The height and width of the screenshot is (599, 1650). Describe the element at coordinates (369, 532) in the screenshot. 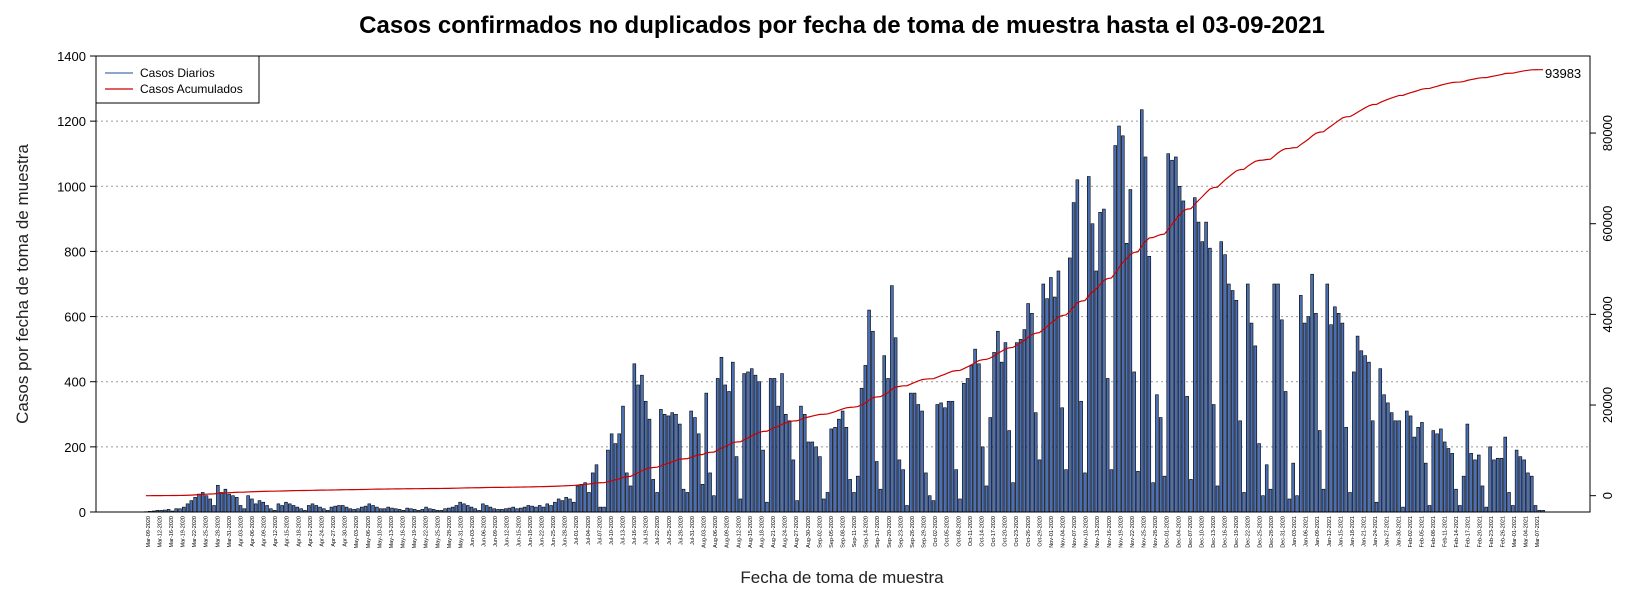

I see `x-tick-label: May-06-2020` at that location.